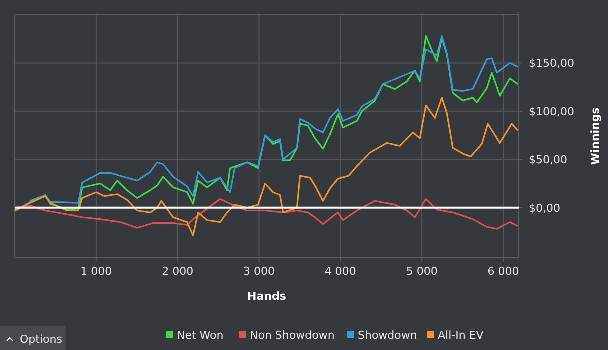  I want to click on y-tick-label: $100,00, so click(551, 111).